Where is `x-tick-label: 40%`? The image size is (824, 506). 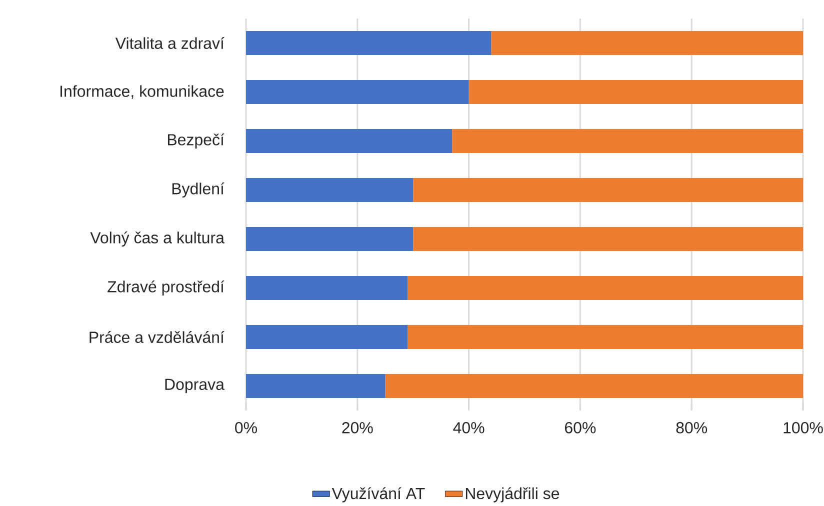
x-tick-label: 40% is located at coordinates (468, 428).